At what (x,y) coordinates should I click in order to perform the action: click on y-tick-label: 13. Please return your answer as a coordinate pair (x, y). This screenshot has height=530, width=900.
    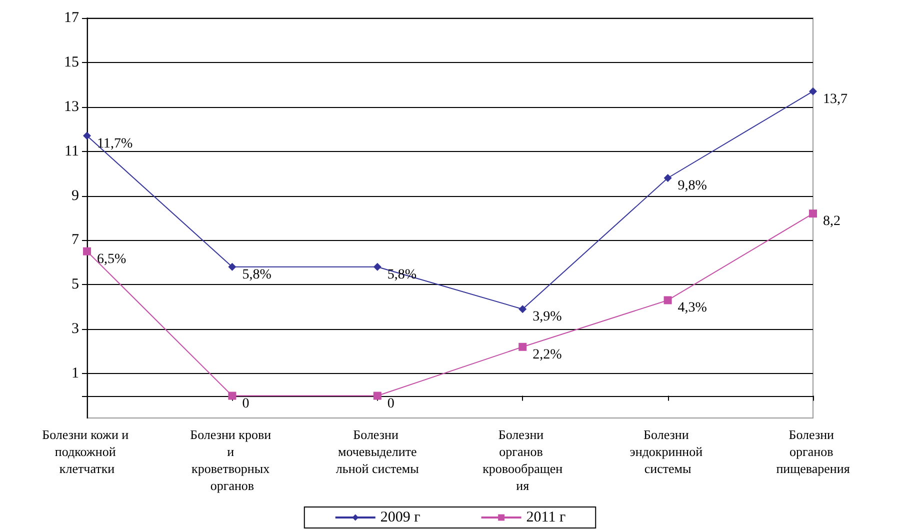
    Looking at the image, I should click on (71, 106).